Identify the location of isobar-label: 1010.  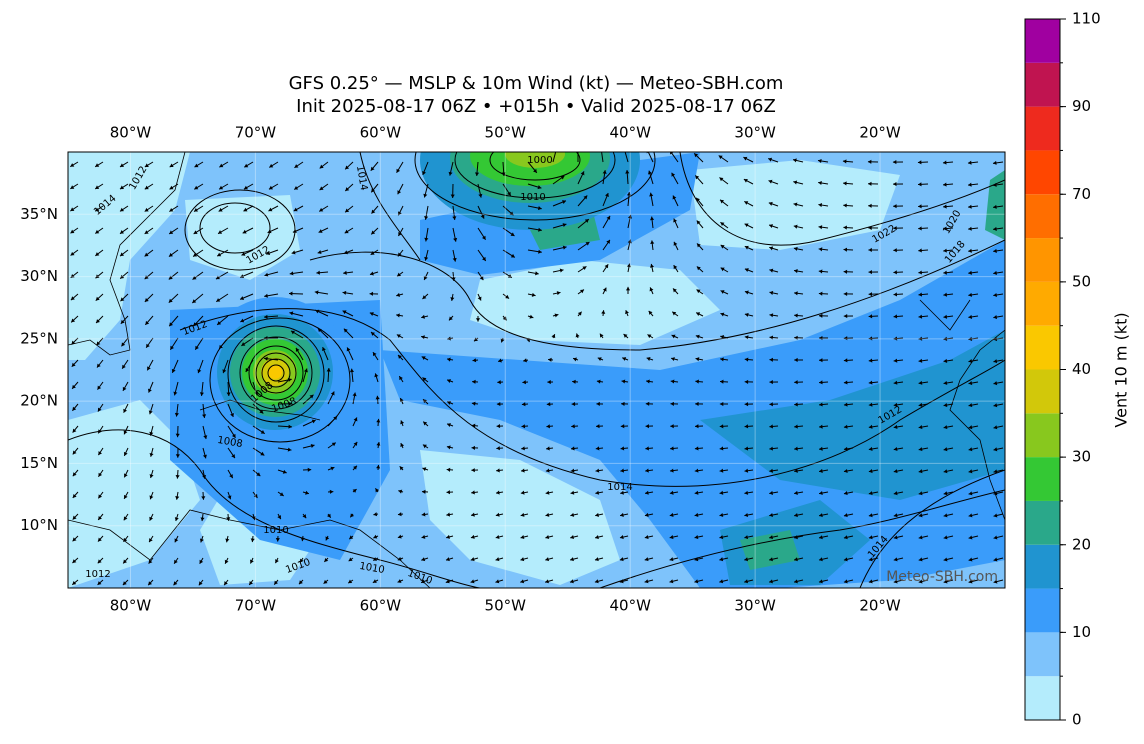
(371, 568).